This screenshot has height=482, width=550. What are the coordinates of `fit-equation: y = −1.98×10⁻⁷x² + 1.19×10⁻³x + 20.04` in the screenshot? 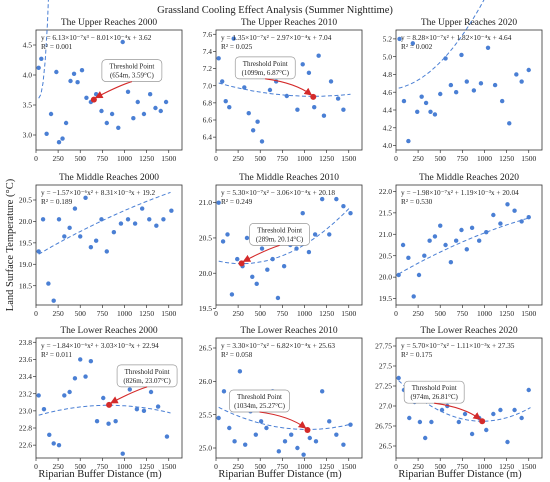 It's located at (460, 192).